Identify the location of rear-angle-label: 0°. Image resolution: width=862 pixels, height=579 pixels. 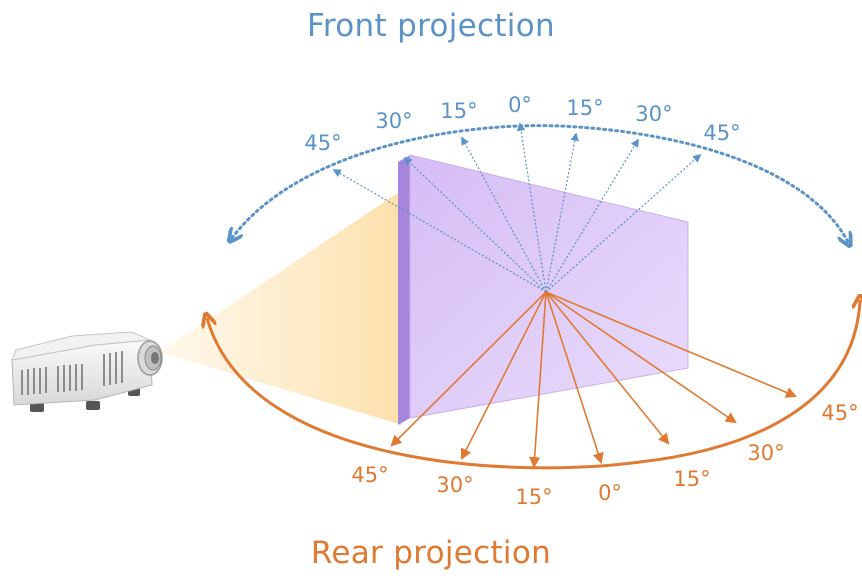
(610, 493).